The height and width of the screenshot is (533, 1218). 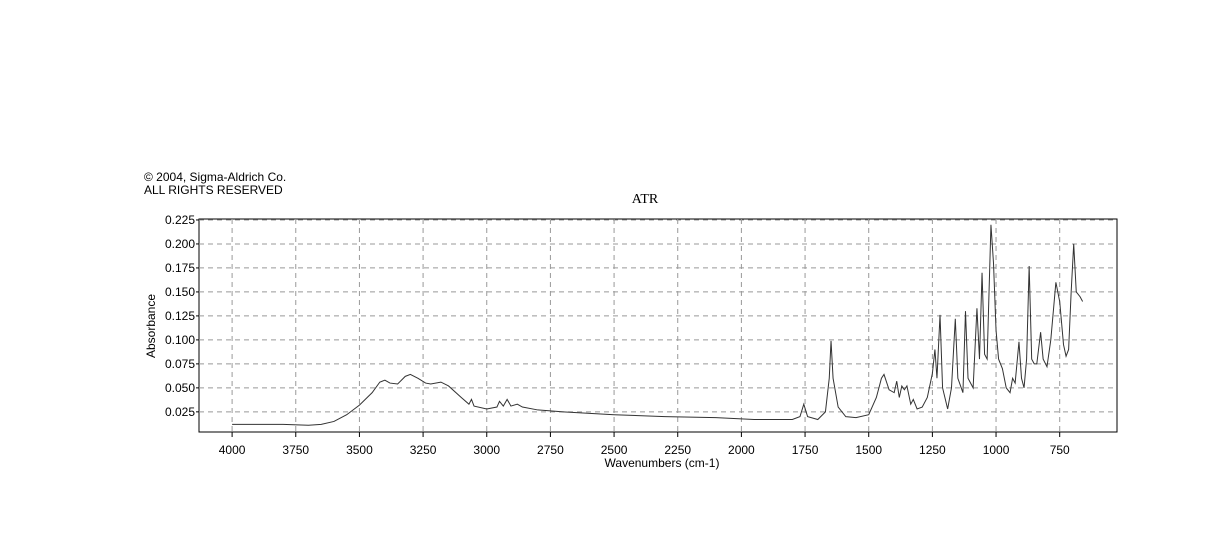 I want to click on x-tick-label: 1750, so click(x=805, y=450).